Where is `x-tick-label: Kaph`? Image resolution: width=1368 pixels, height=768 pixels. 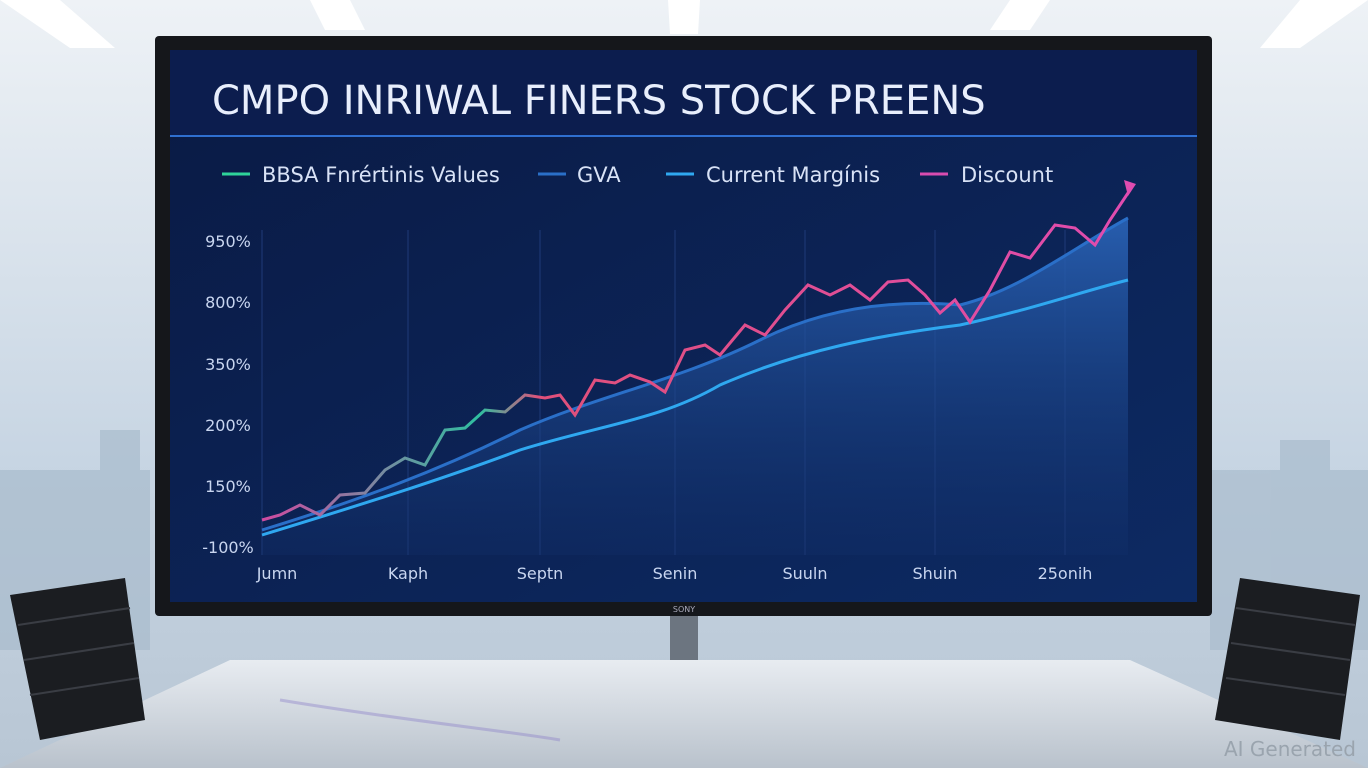 x-tick-label: Kaph is located at coordinates (408, 573).